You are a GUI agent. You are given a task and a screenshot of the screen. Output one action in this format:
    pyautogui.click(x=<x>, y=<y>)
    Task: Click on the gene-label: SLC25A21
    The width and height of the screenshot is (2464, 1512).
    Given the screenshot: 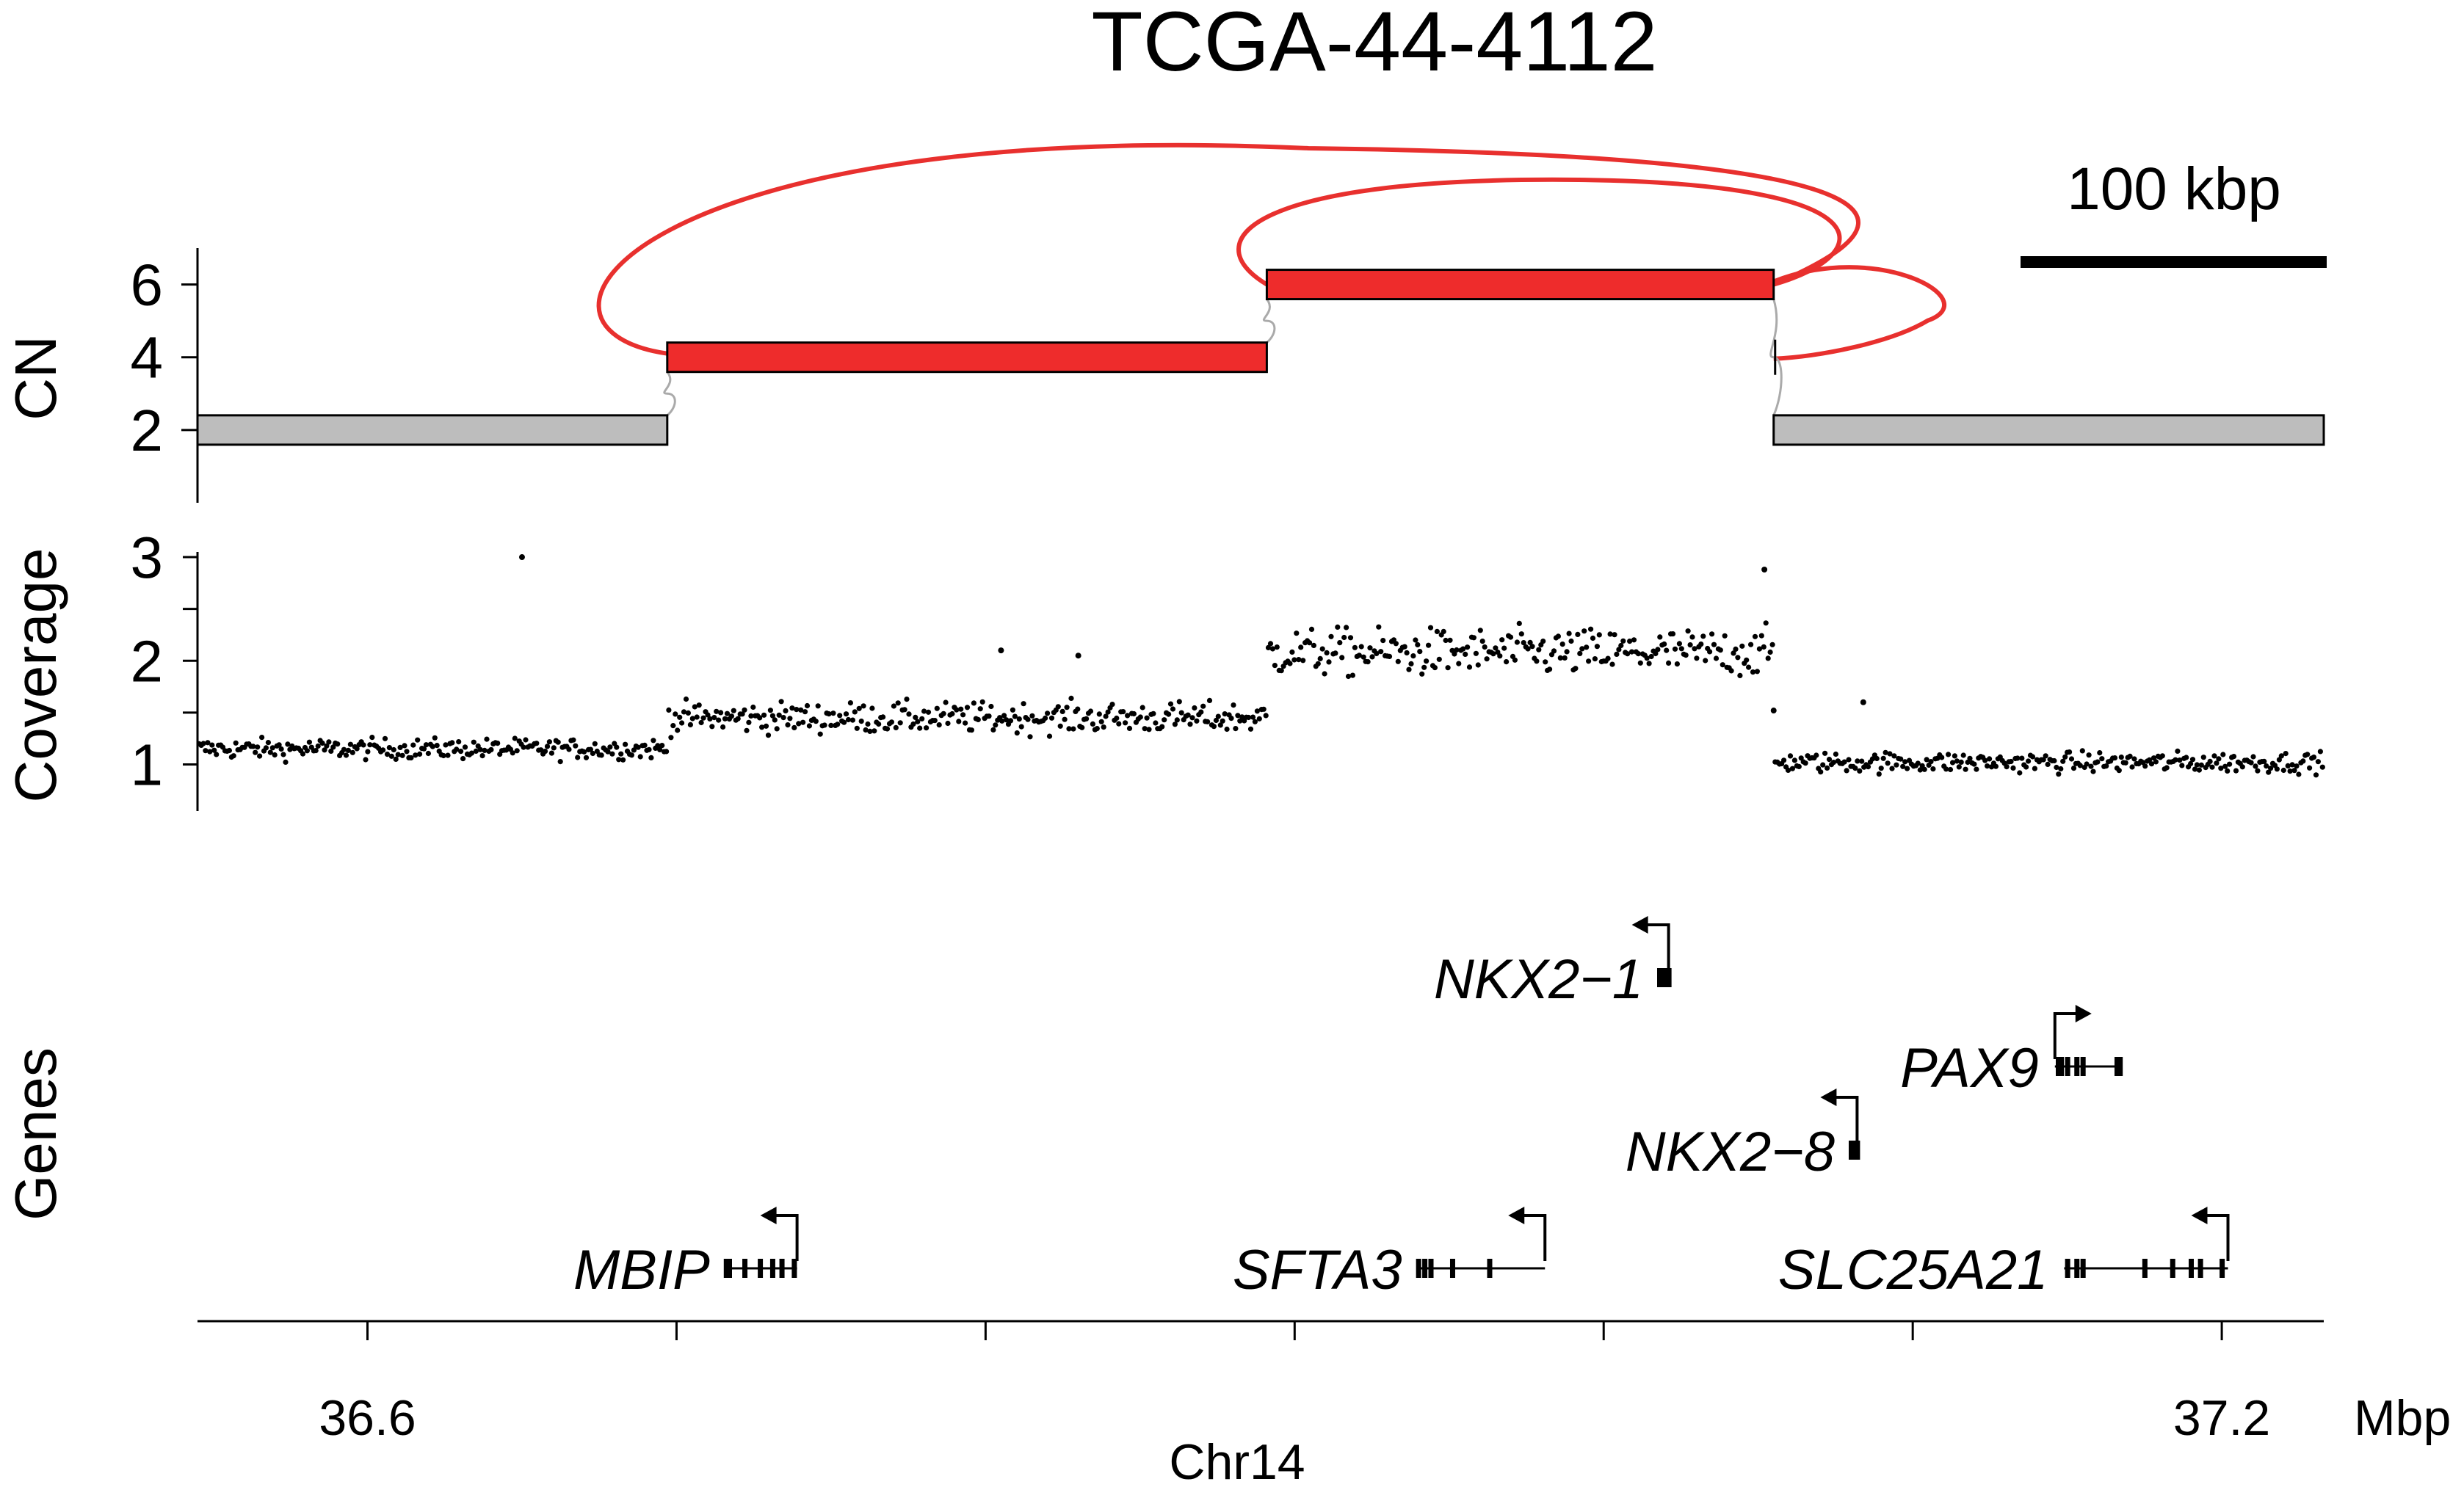 What is the action you would take?
    pyautogui.click(x=1913, y=1270)
    